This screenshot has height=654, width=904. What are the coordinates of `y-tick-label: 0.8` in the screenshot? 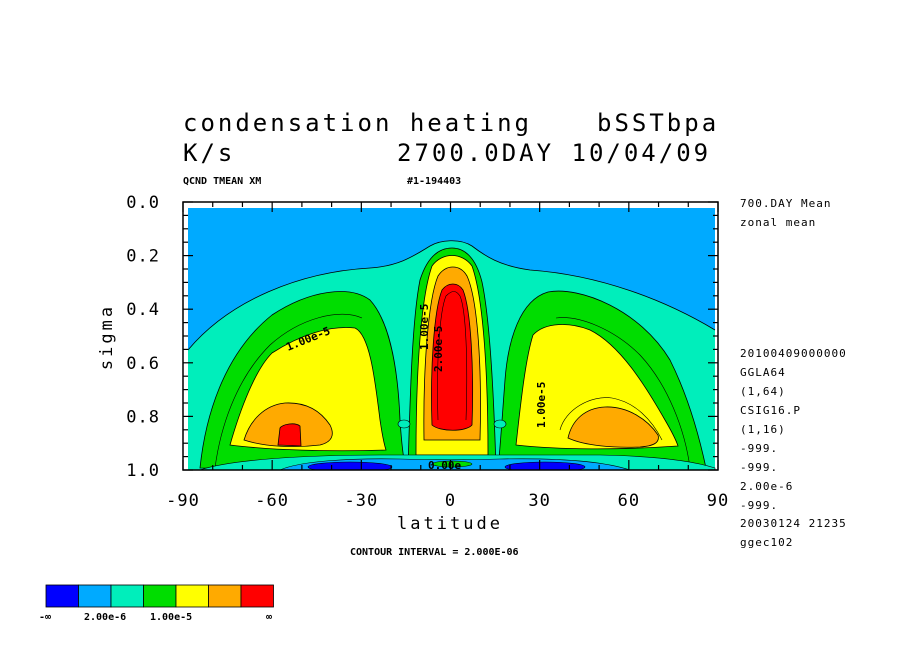 It's located at (143, 417).